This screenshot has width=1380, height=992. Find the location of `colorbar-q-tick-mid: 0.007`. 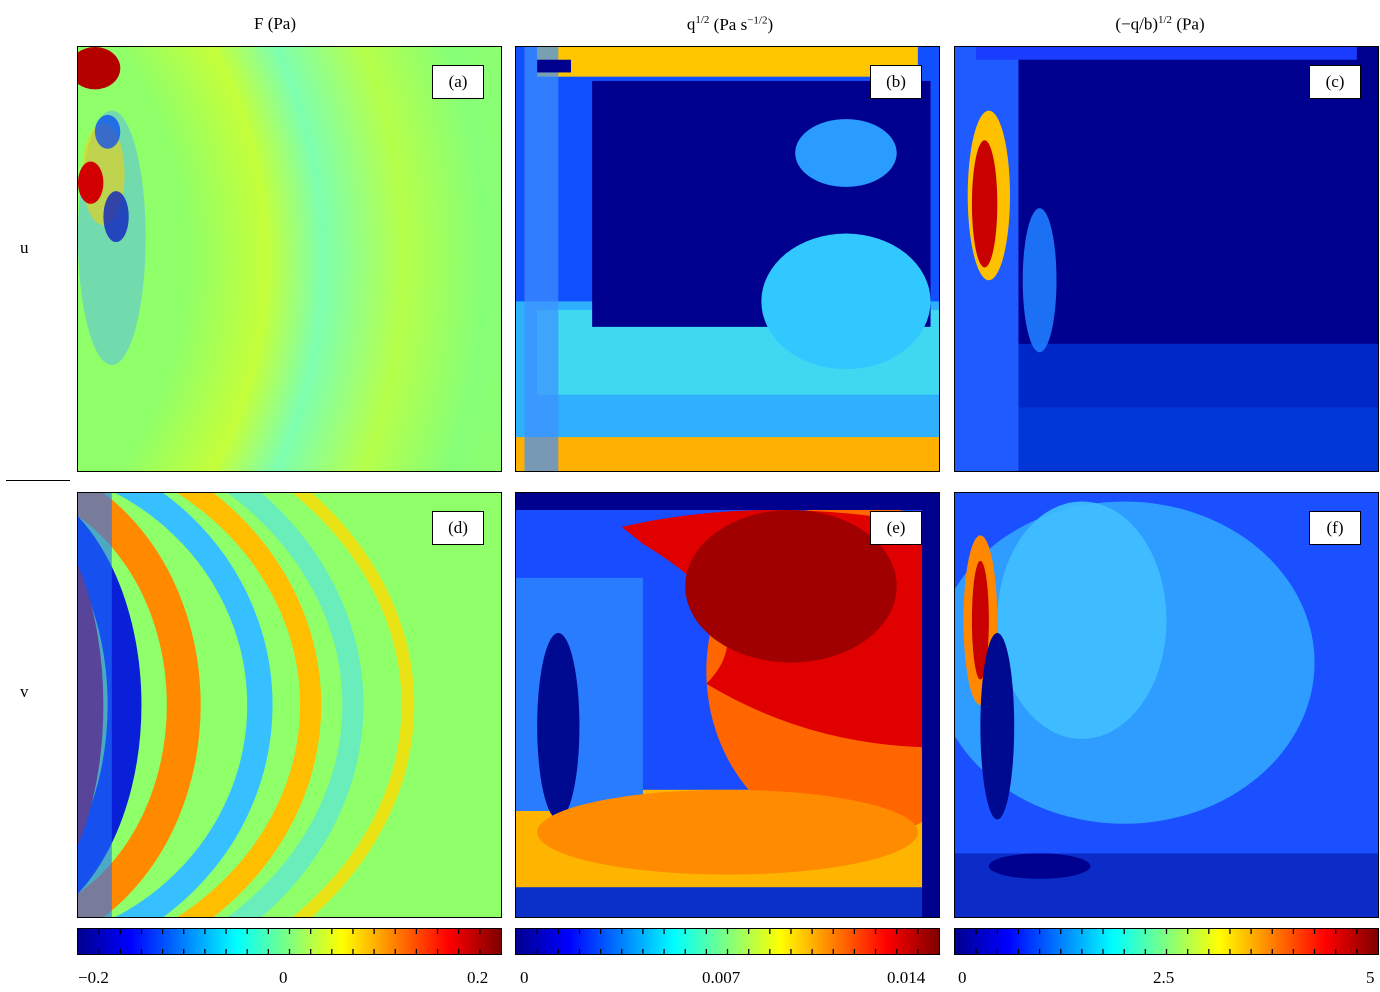

colorbar-q-tick-mid: 0.007 is located at coordinates (721, 977).